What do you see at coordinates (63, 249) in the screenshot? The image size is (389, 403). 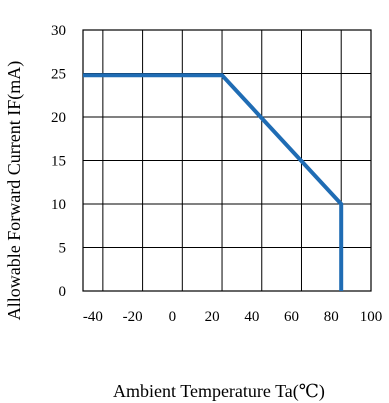 I see `y-tick-label: 5` at bounding box center [63, 249].